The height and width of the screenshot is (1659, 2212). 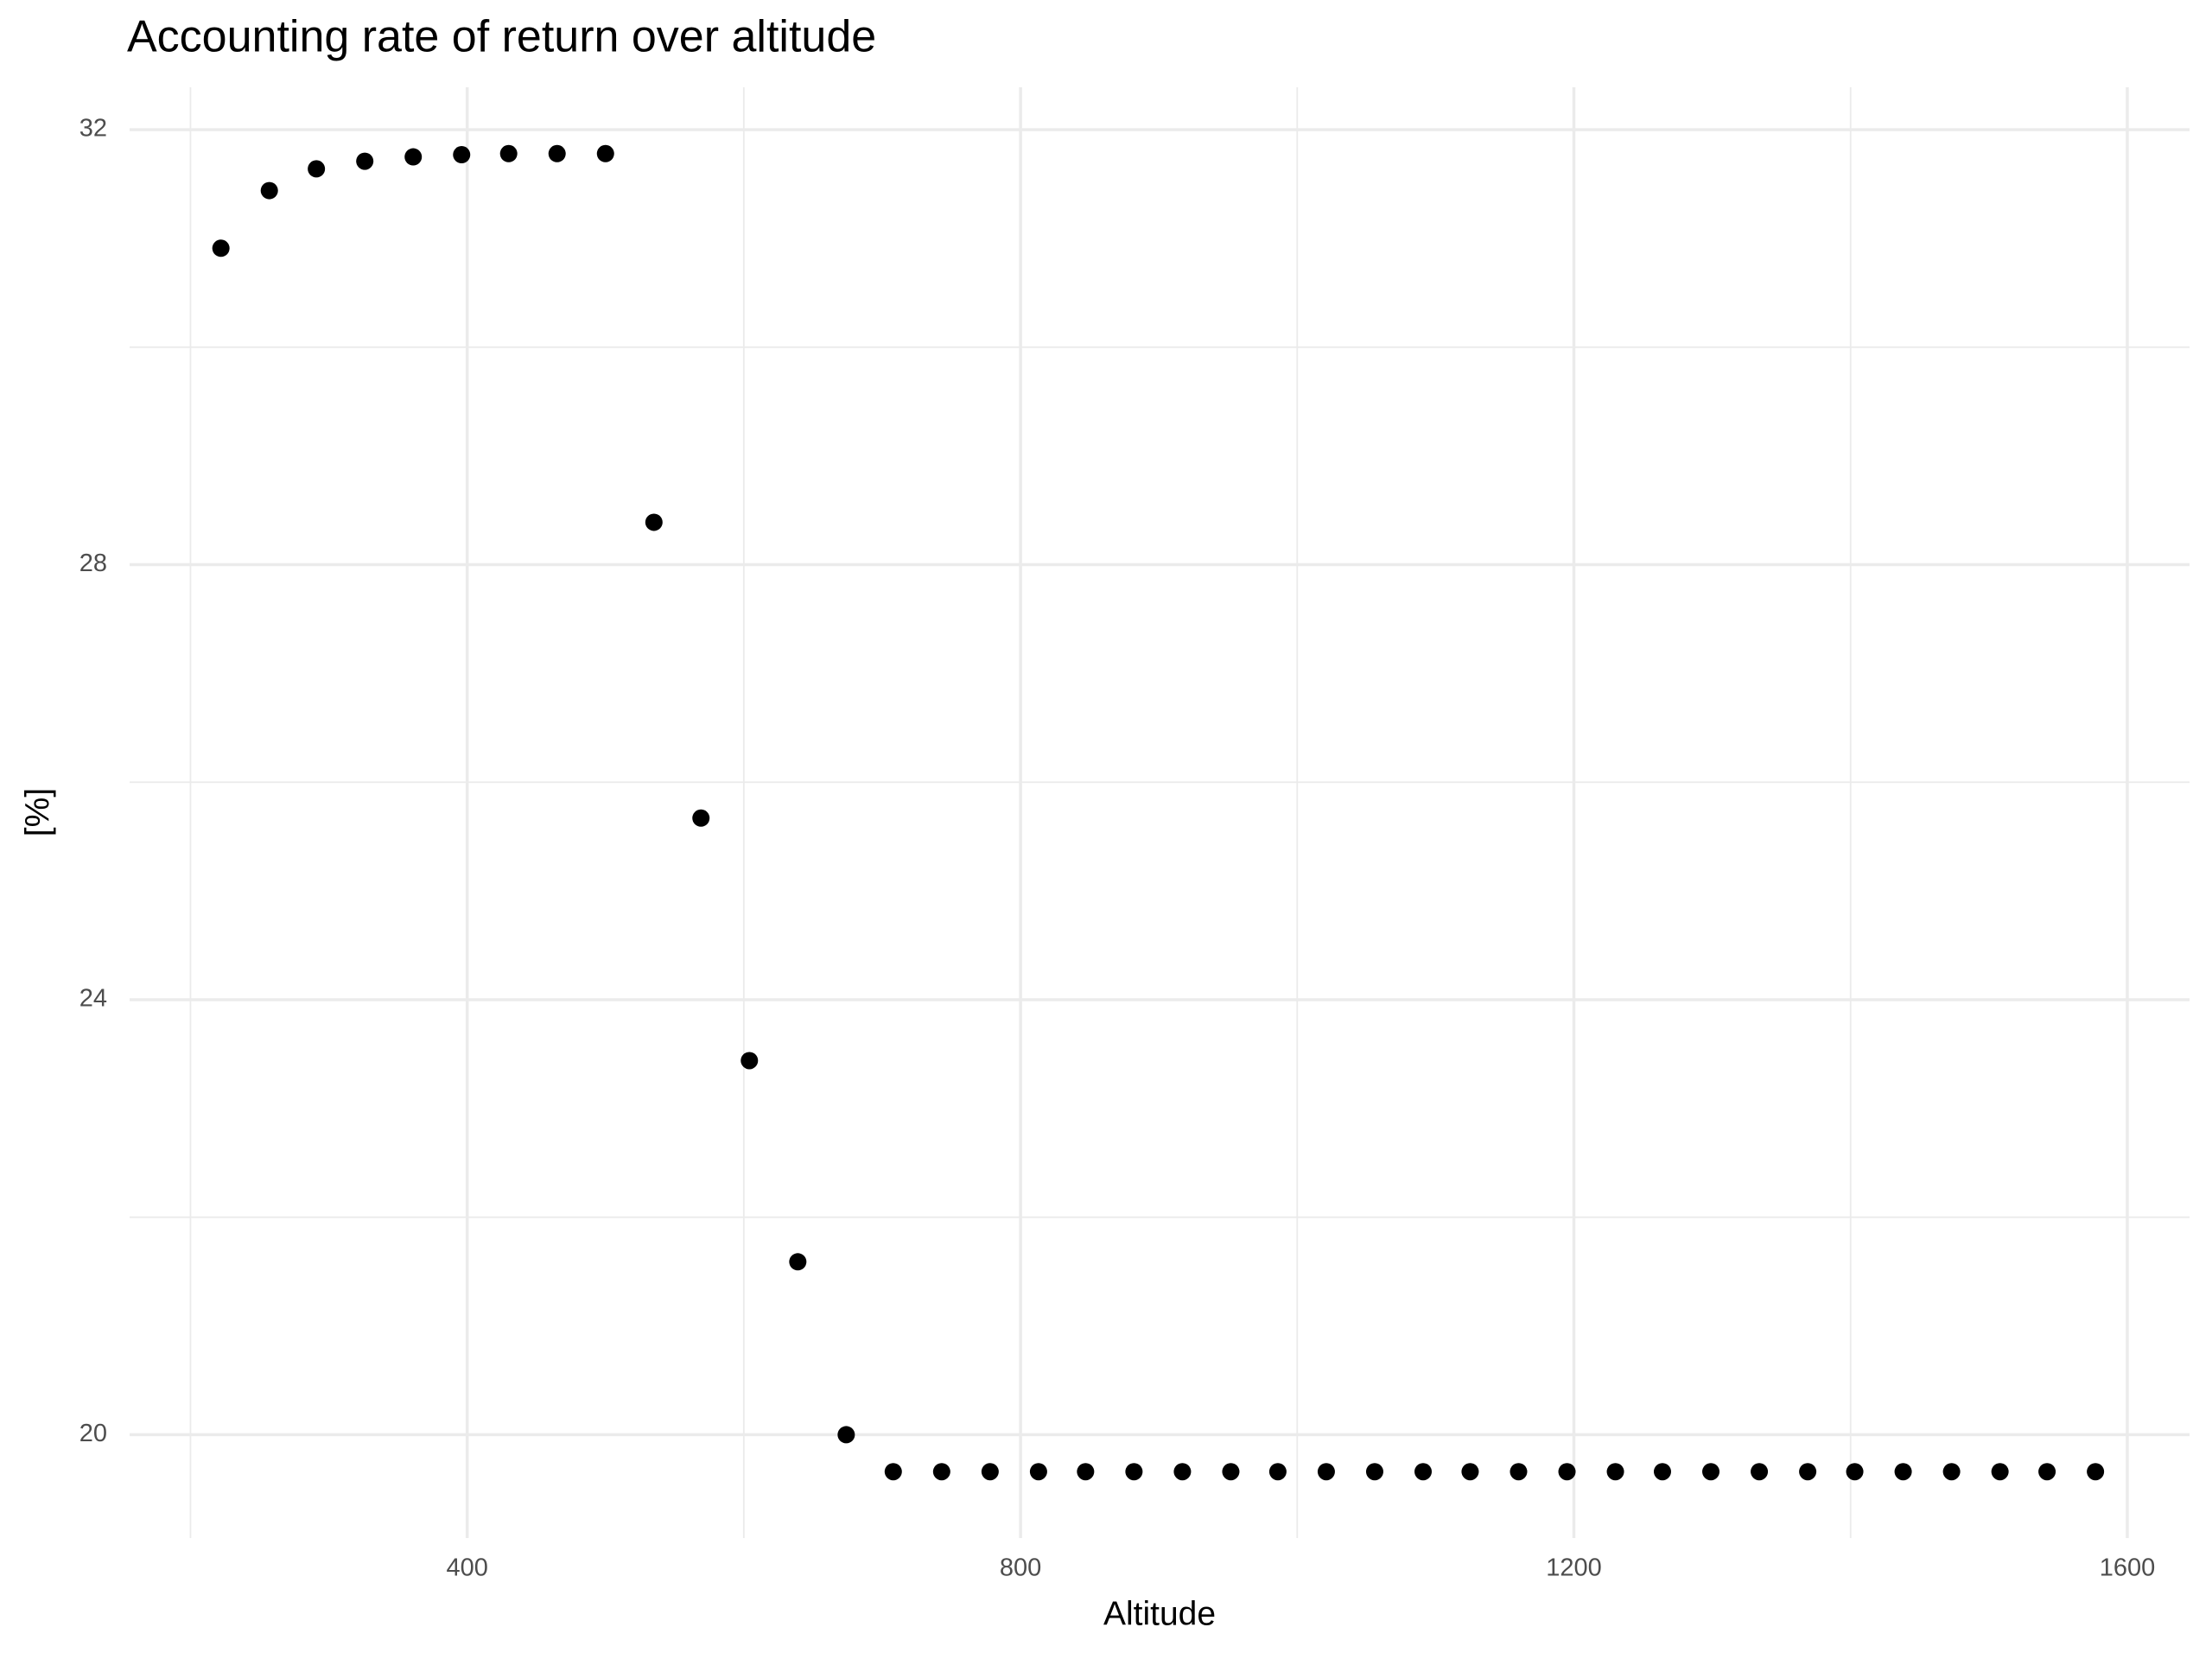 I want to click on x-axis-title: Altitude, so click(x=1159, y=1613).